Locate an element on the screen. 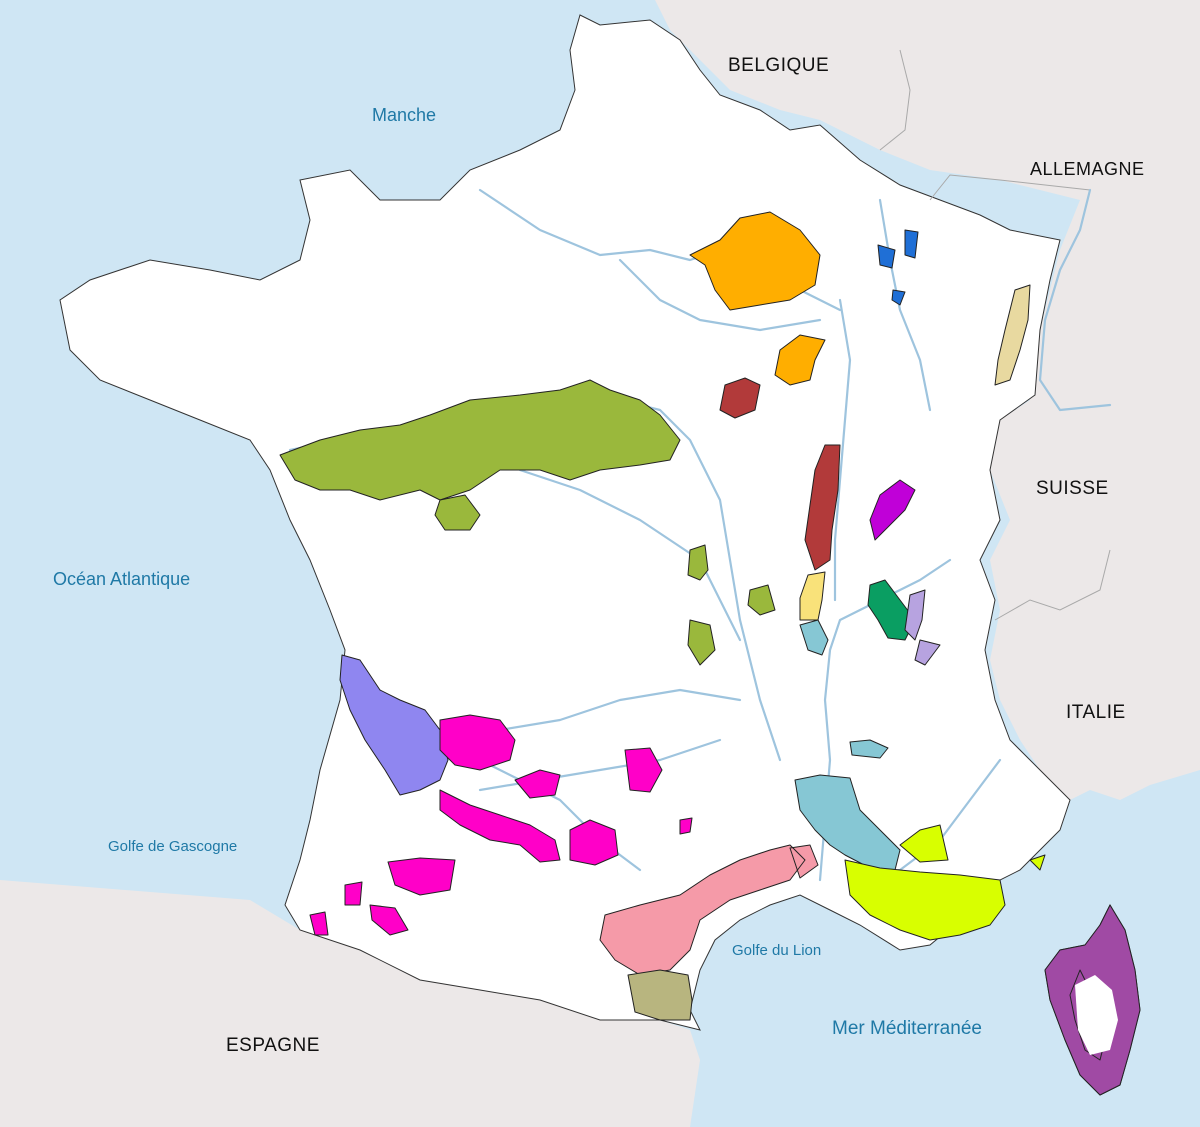  river-cher is located at coordinates (630, 555).